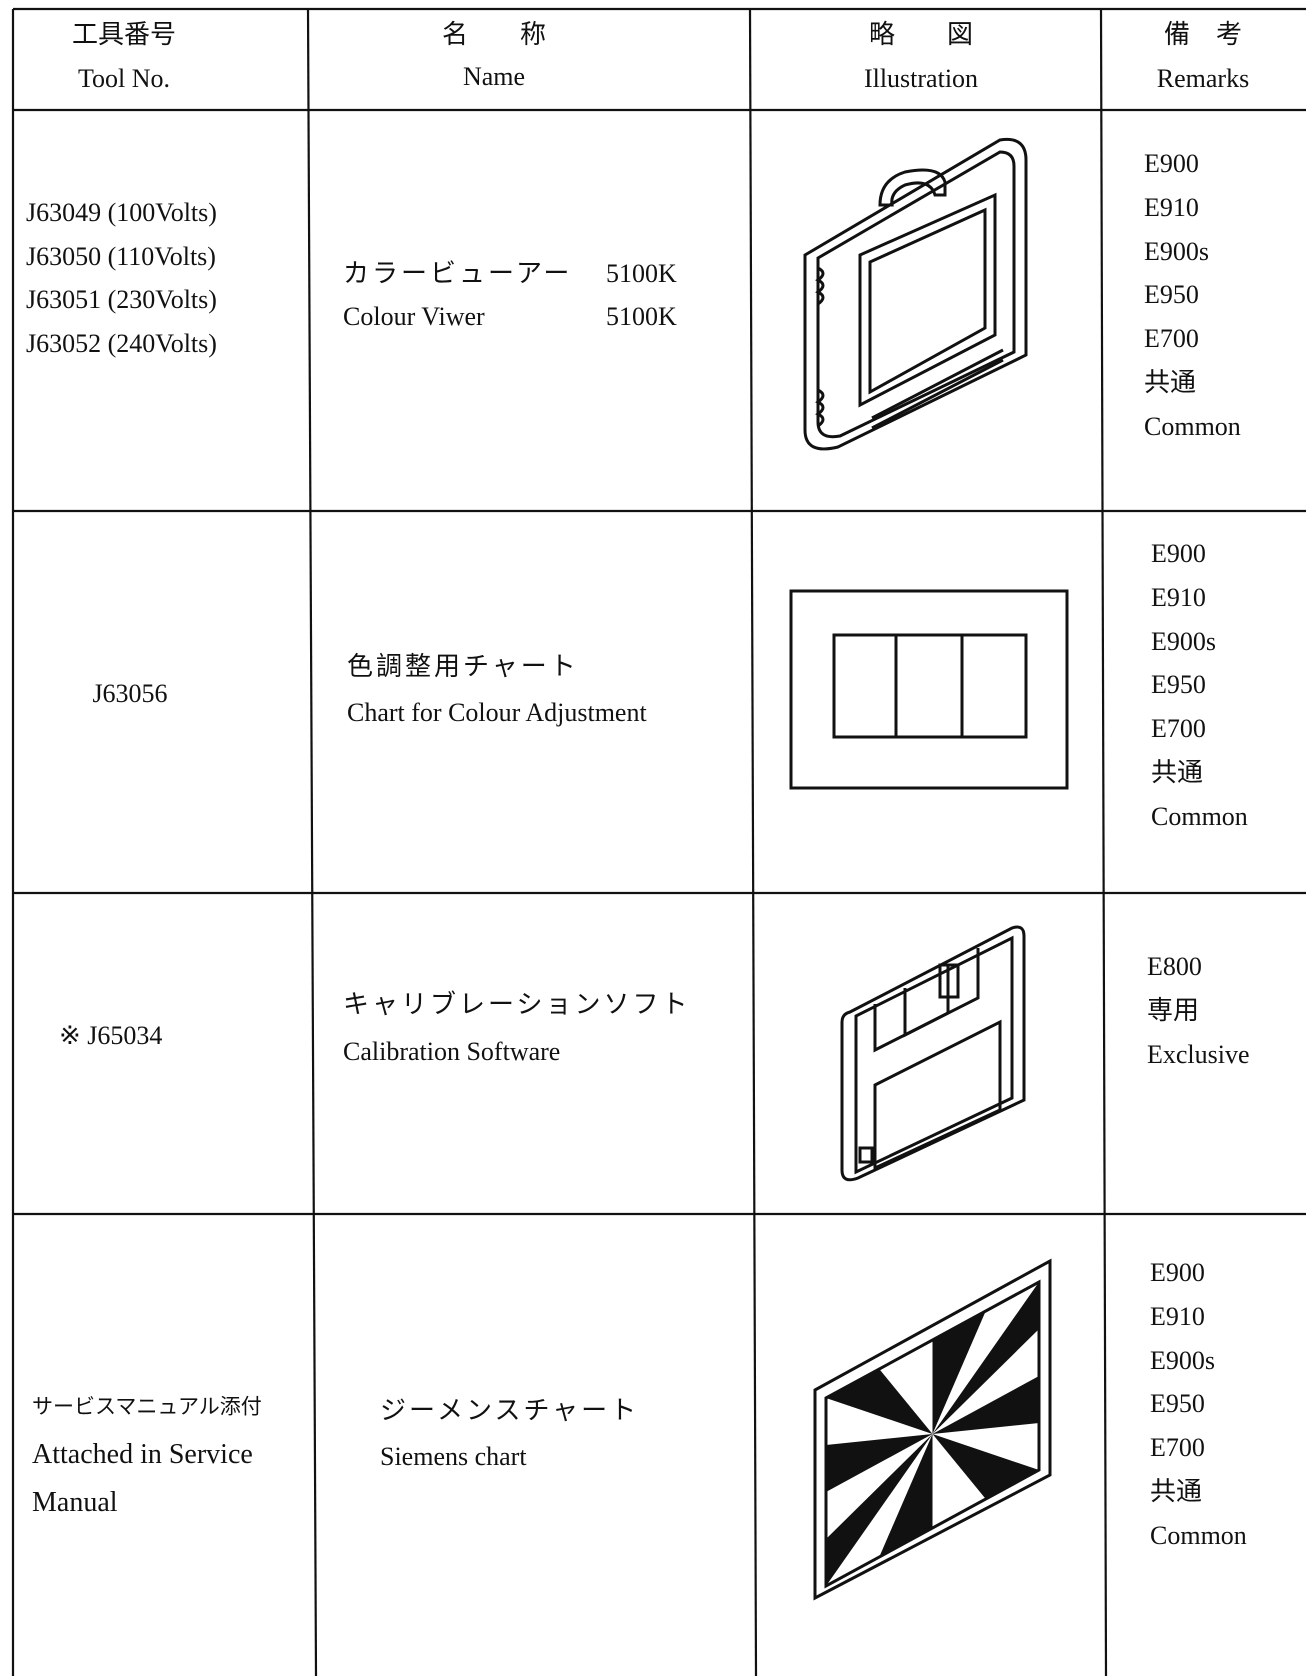 Image resolution: width=1306 pixels, height=1676 pixels. What do you see at coordinates (130, 693) in the screenshot?
I see `tool-no: J63056` at bounding box center [130, 693].